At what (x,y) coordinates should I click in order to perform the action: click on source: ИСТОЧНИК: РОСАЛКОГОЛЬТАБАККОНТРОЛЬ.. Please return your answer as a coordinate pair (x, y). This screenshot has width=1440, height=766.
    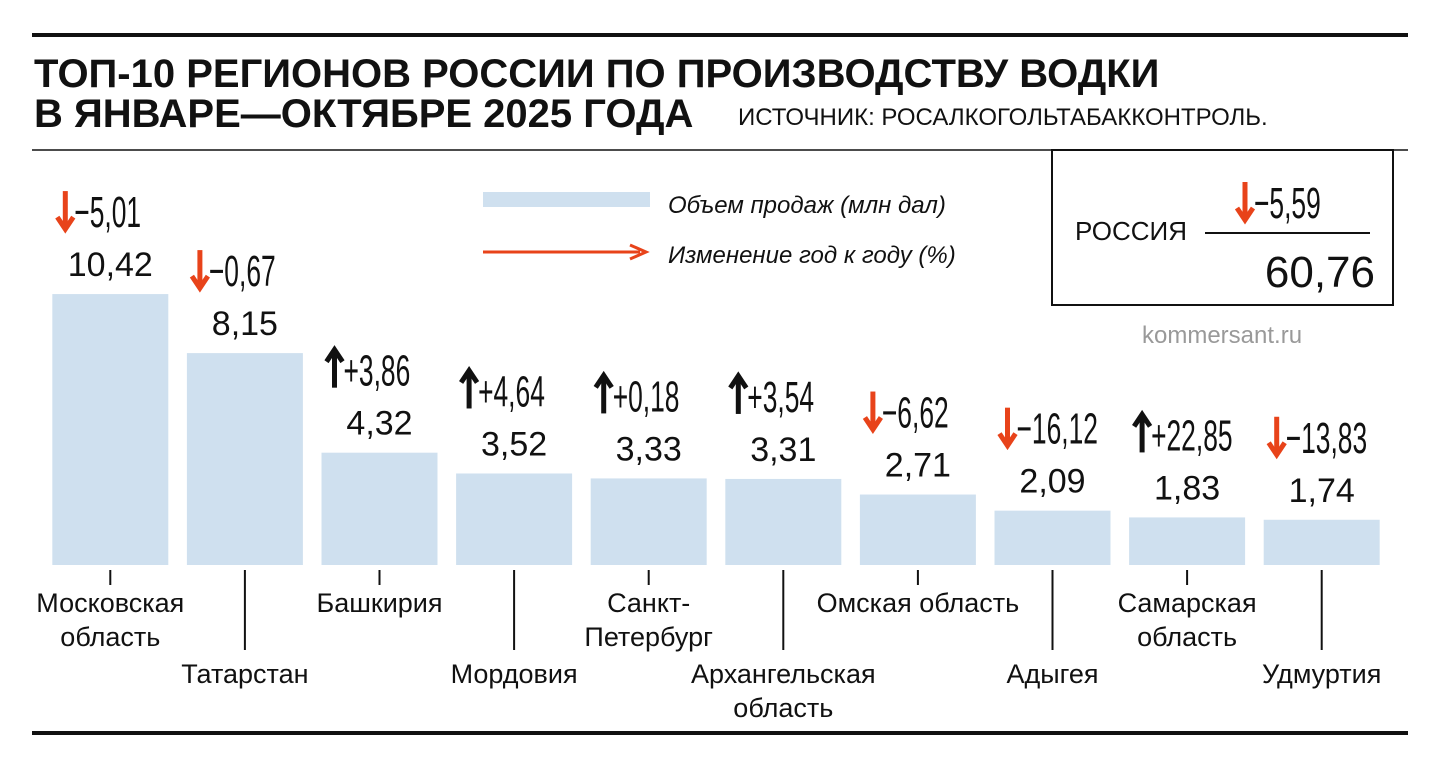
    Looking at the image, I should click on (1003, 117).